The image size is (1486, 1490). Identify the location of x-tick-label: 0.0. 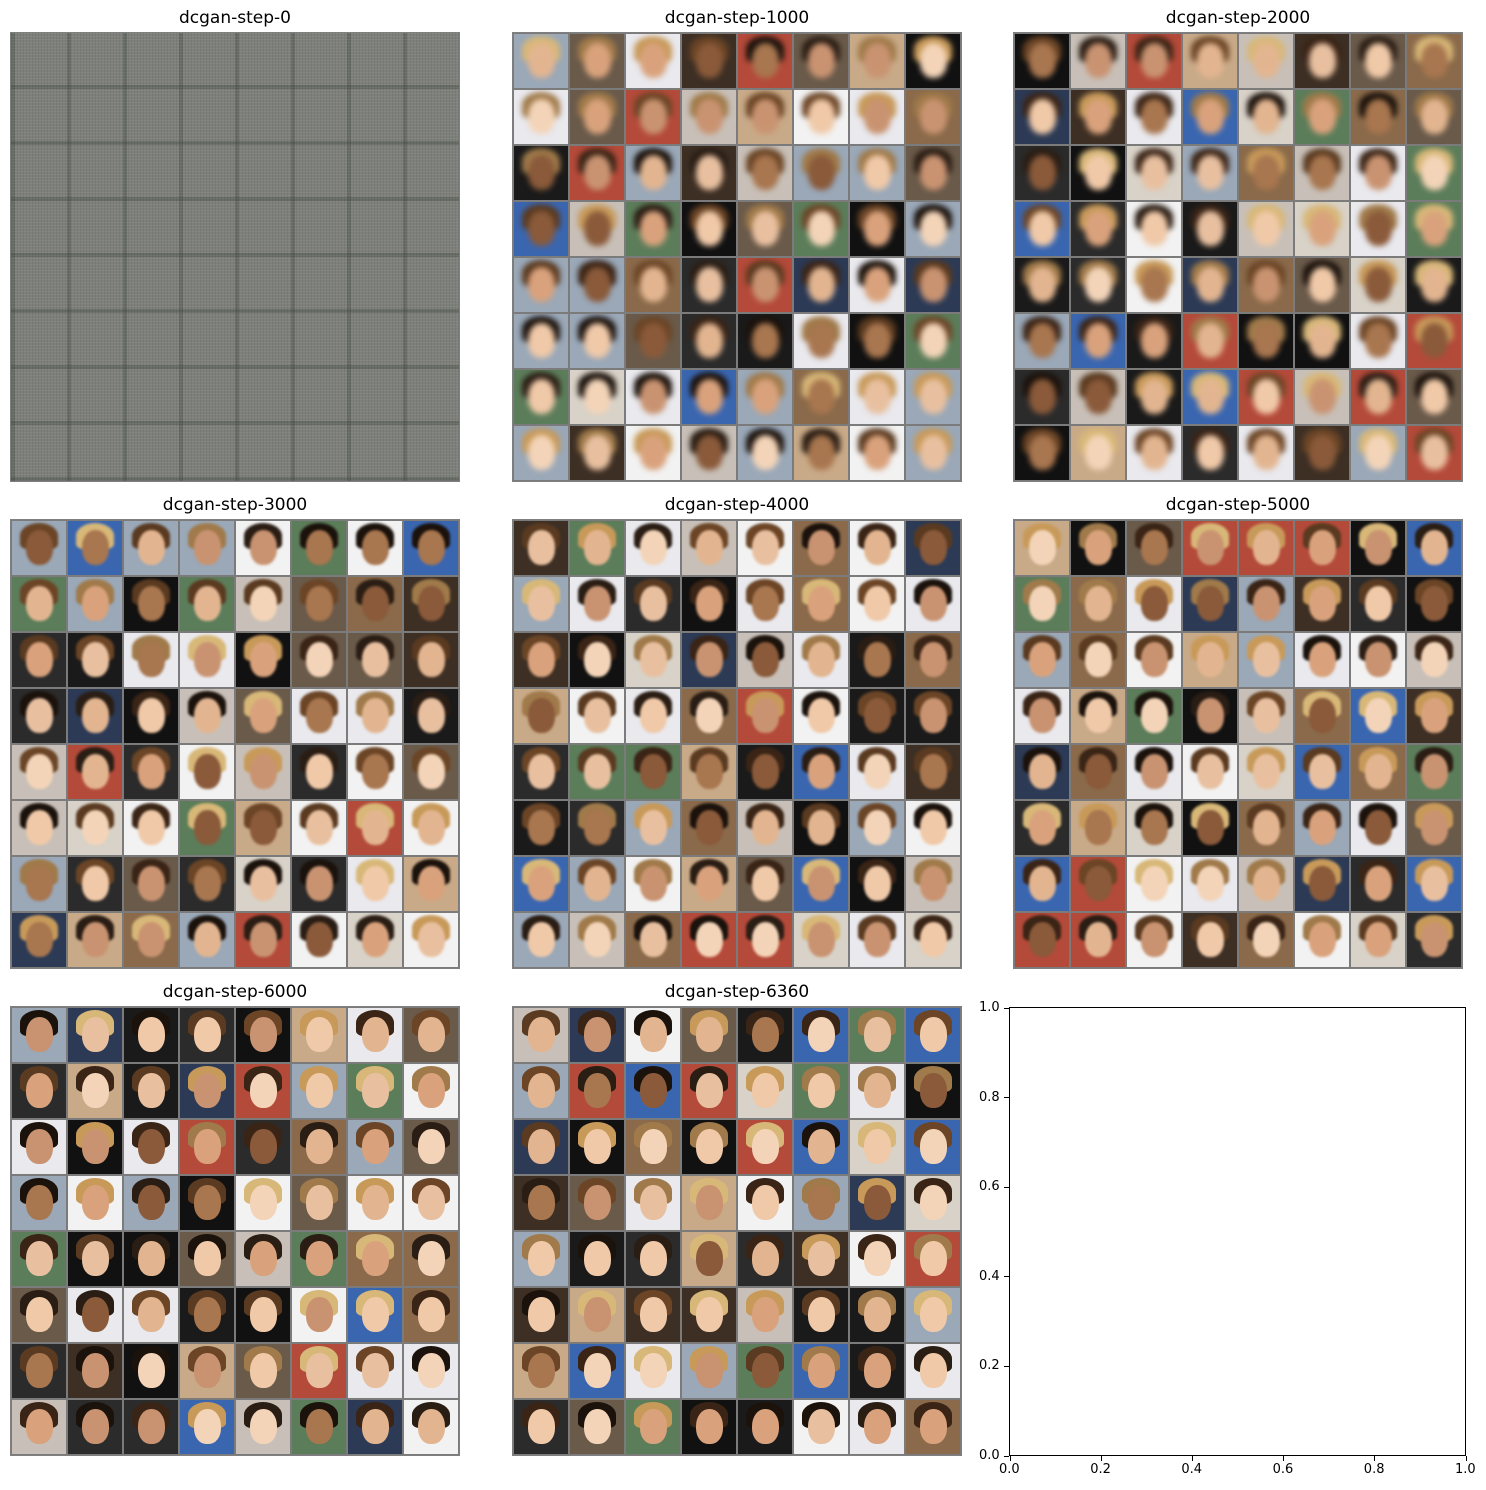
(1009, 1470).